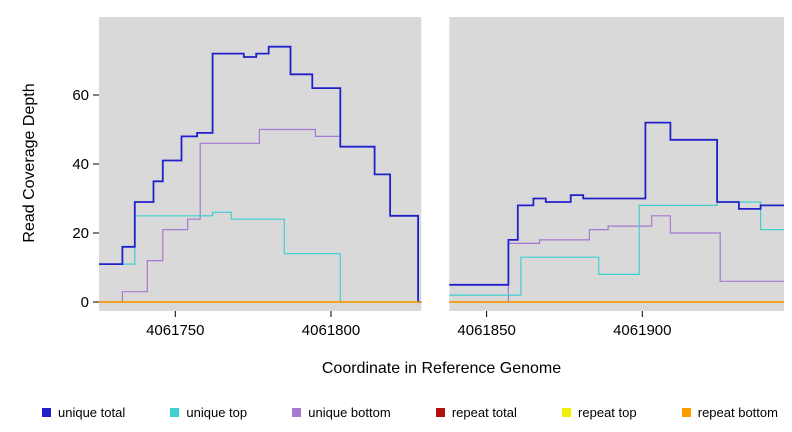 The width and height of the screenshot is (792, 432). What do you see at coordinates (80, 95) in the screenshot?
I see `y-tick-label: 60` at bounding box center [80, 95].